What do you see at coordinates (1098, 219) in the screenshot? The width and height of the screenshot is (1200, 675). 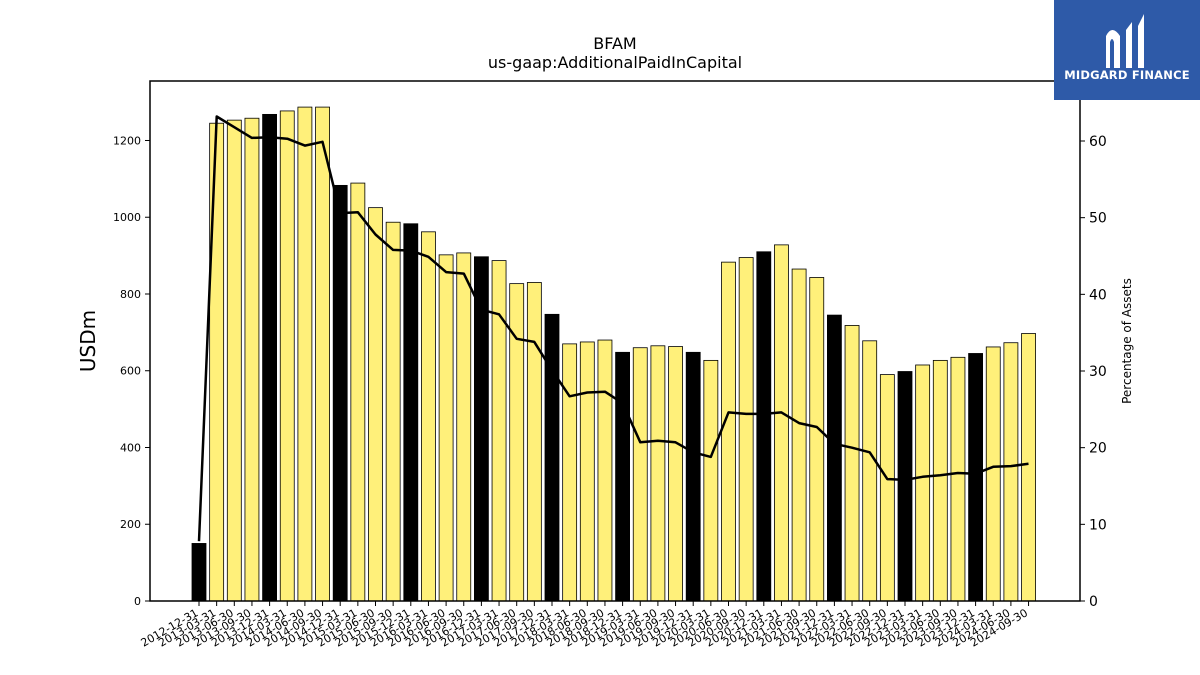 I see `y2-tick-label: 50` at bounding box center [1098, 219].